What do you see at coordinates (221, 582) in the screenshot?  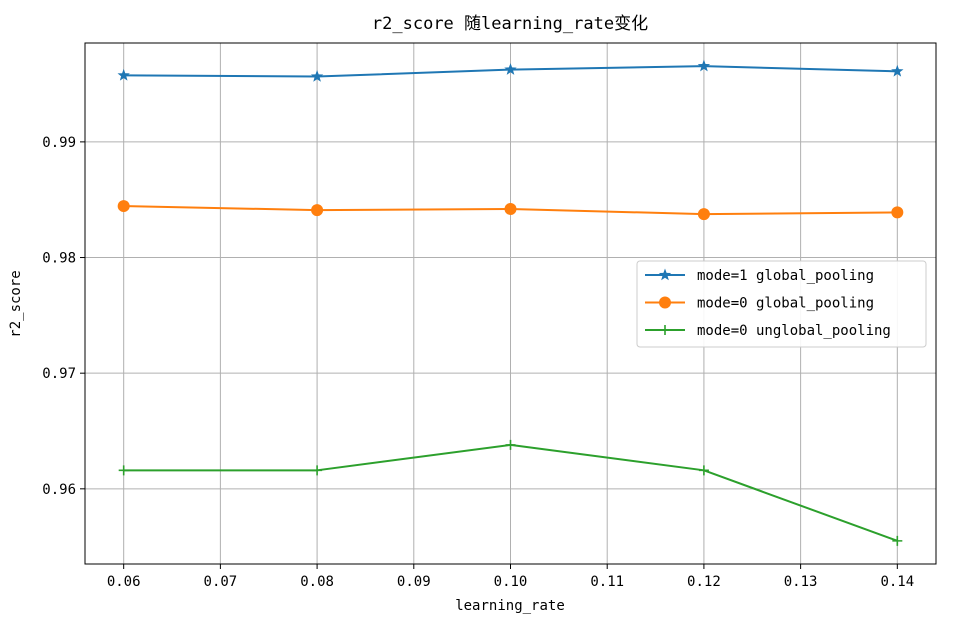 I see `x-tick-label: 0.07` at bounding box center [221, 582].